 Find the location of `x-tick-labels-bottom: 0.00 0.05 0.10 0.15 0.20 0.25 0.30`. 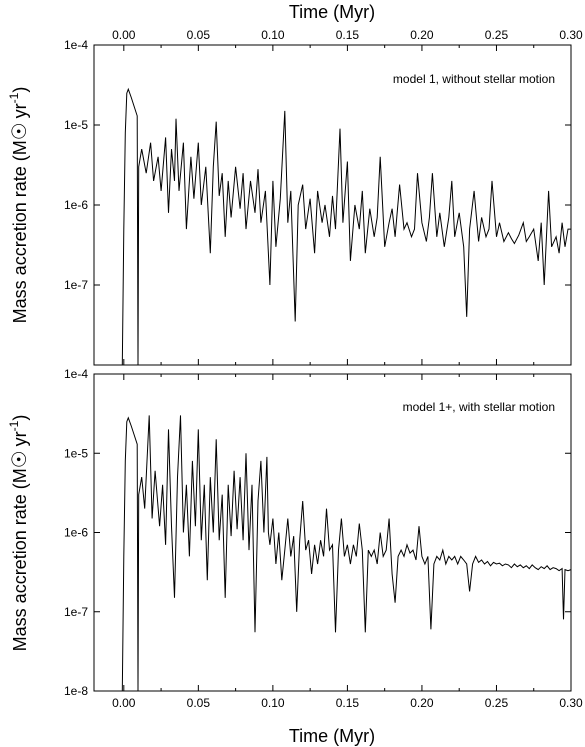

x-tick-labels-bottom: 0.00 0.05 0.10 0.15 0.20 0.25 0.30 is located at coordinates (347, 703).